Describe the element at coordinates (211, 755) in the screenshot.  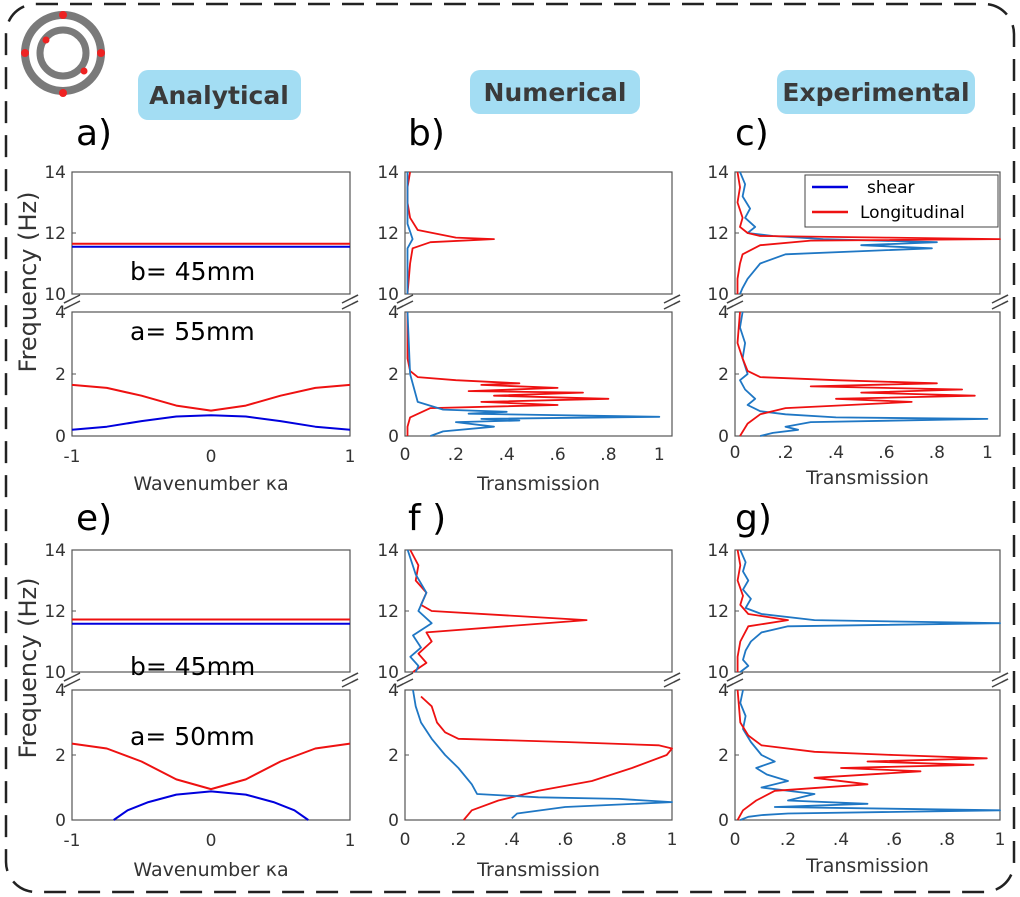
I see `axes-lower-e` at that location.